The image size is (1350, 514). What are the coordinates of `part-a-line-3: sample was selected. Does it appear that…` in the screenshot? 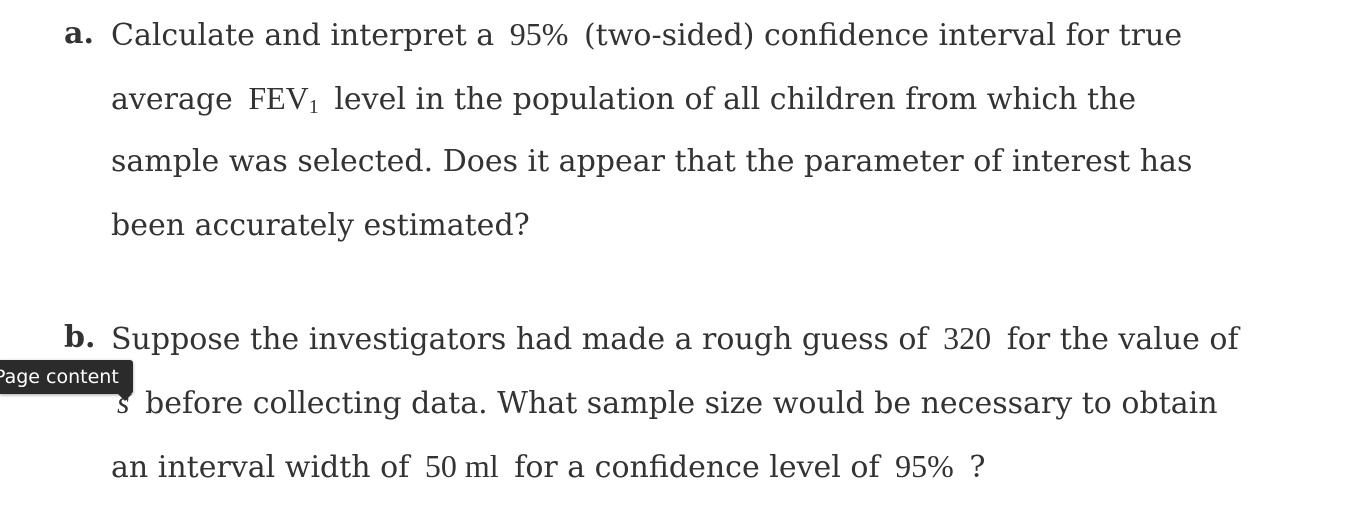 It's located at (652, 161).